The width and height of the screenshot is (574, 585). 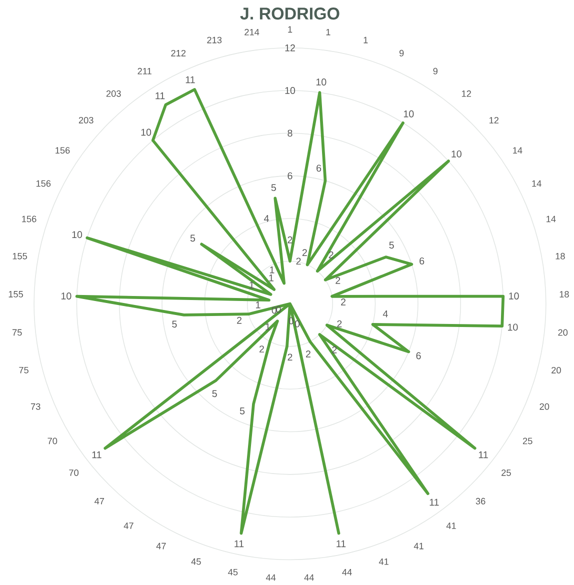 What do you see at coordinates (481, 501) in the screenshot?
I see `spoke-label: 36` at bounding box center [481, 501].